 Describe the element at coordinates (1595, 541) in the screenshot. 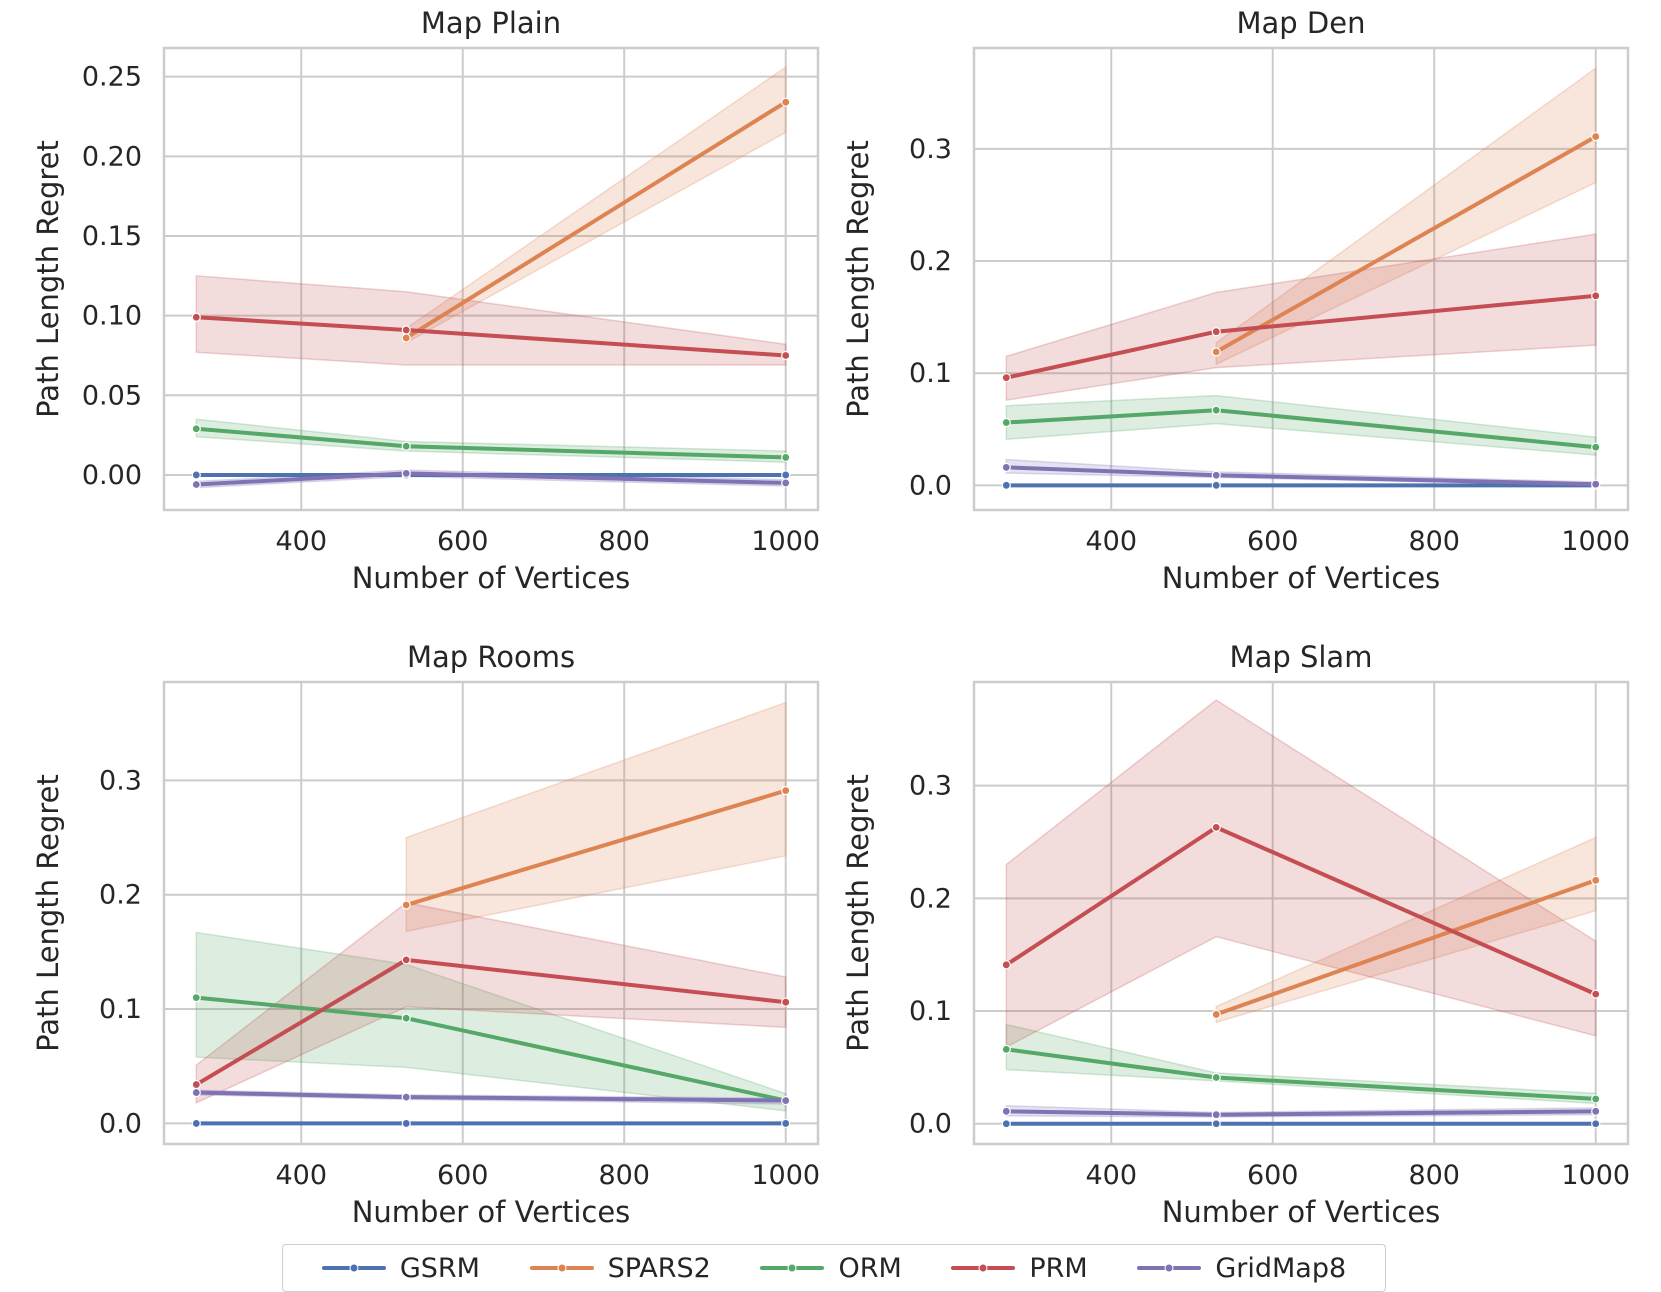

I see `map-den-xtick-label-3: 1000` at that location.